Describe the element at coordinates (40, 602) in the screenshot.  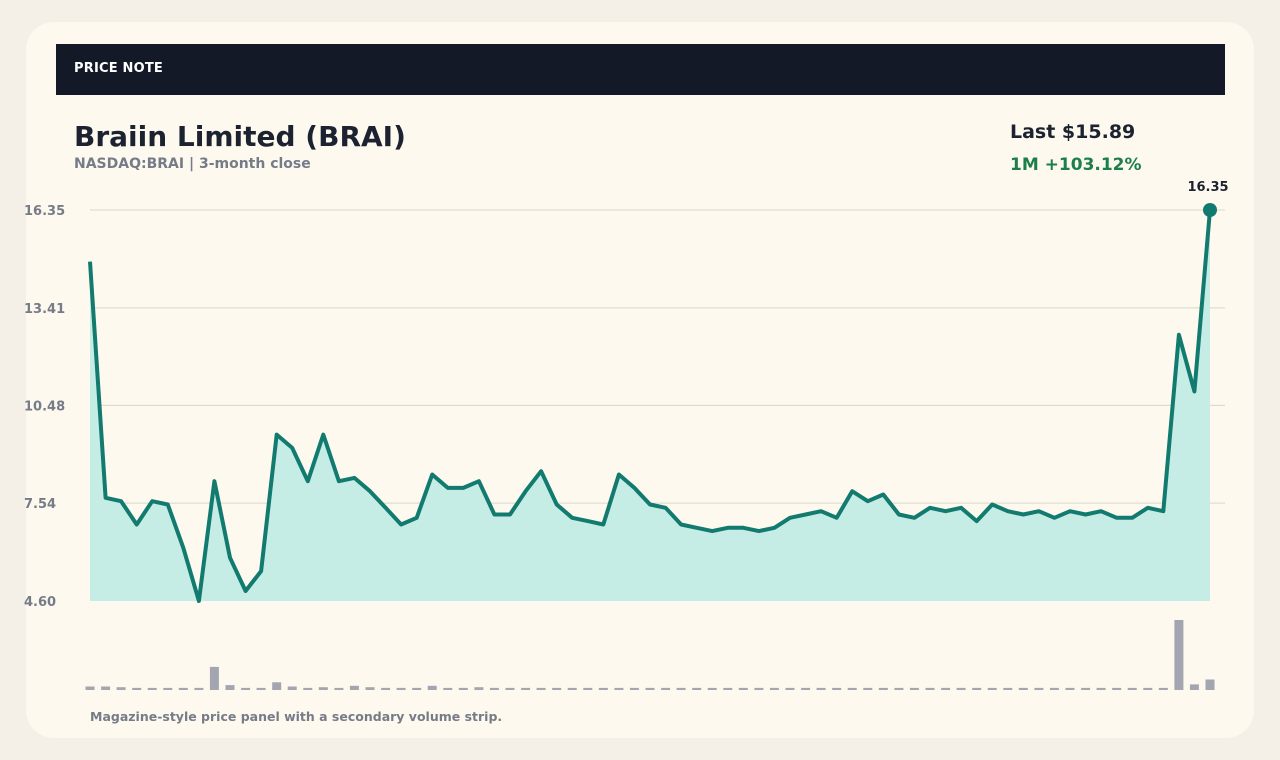
I see `y-tick-label: 4.60` at that location.